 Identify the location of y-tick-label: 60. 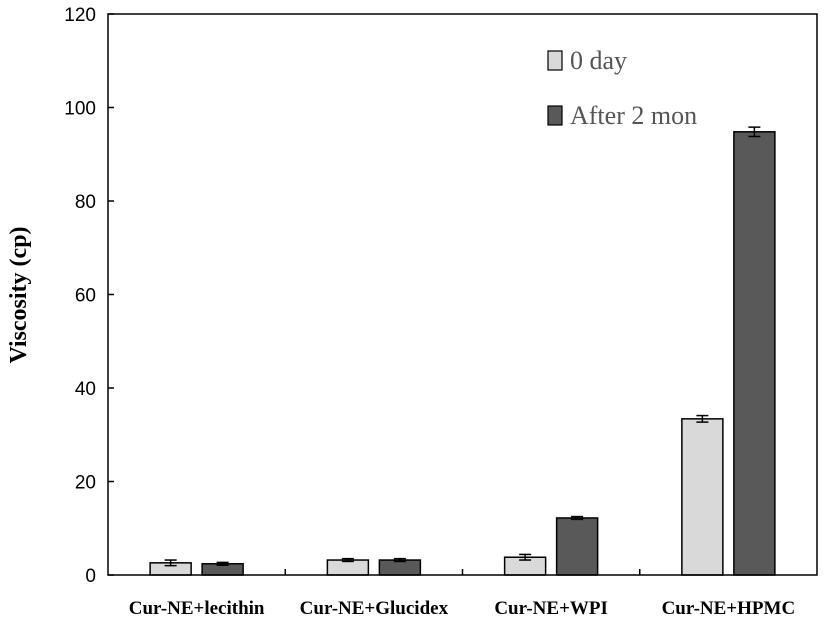
(85, 296).